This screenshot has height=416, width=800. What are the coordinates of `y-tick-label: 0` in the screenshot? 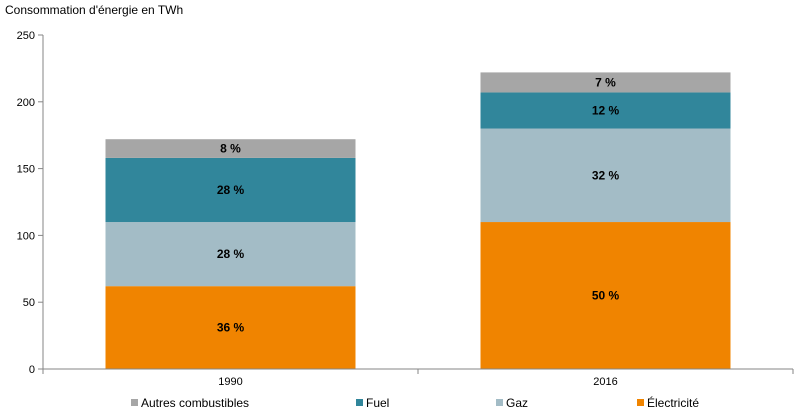 It's located at (32, 370).